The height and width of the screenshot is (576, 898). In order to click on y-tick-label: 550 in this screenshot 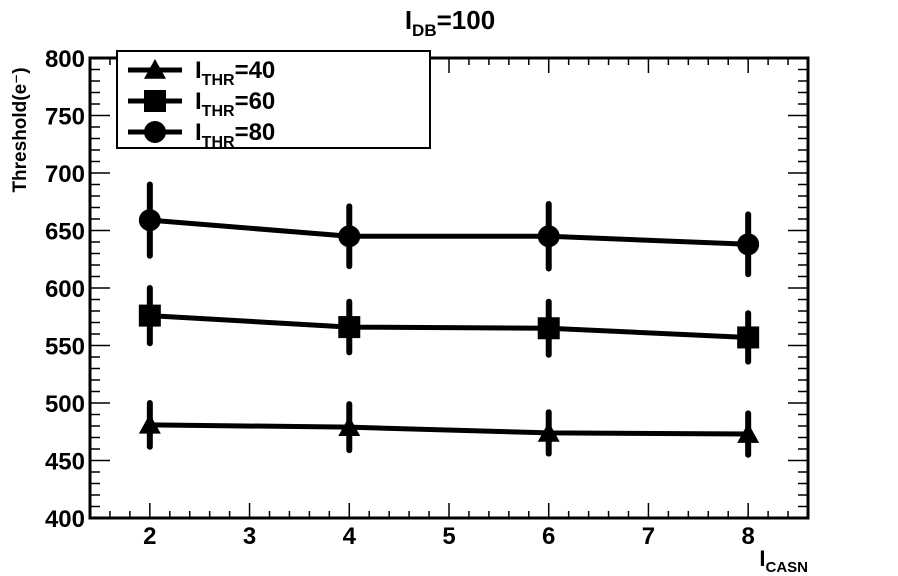, I will do `click(65, 347)`.